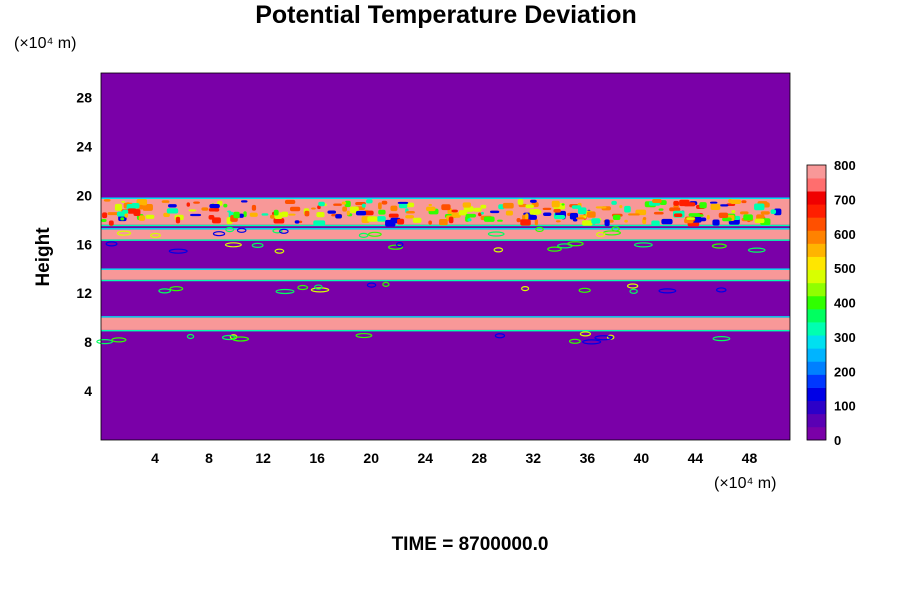 The image size is (900, 600). What do you see at coordinates (371, 458) in the screenshot?
I see `x-tick-label: 20` at bounding box center [371, 458].